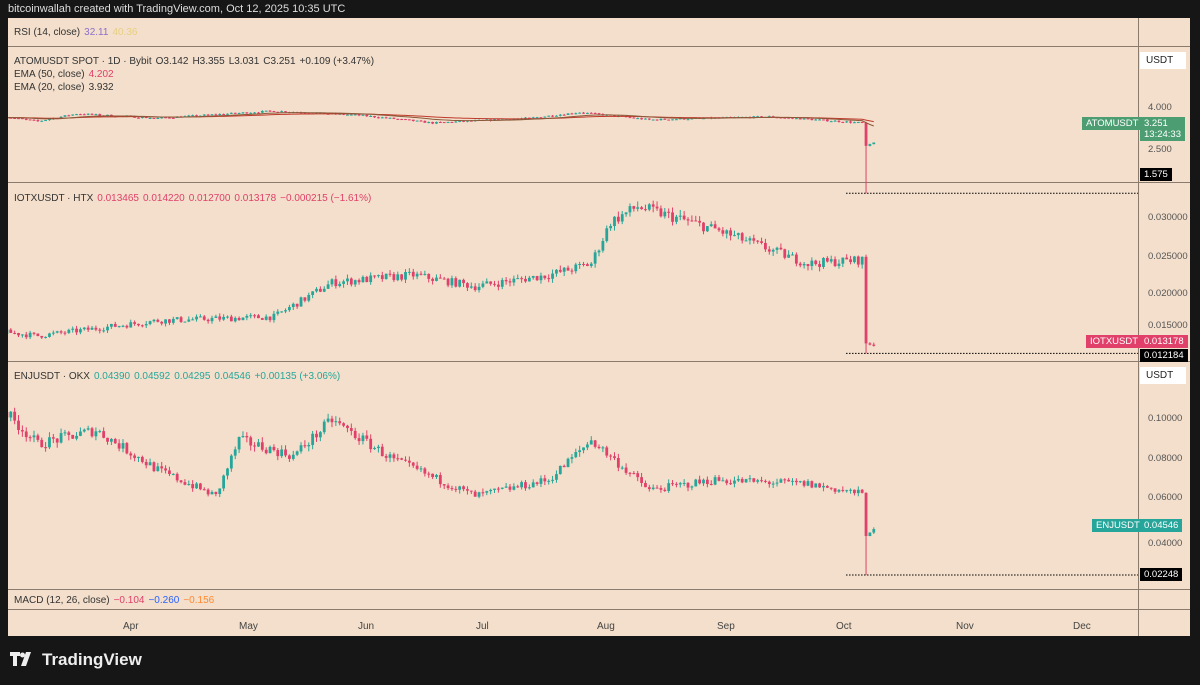 The height and width of the screenshot is (685, 1200). Describe the element at coordinates (279, 61) in the screenshot. I see `atom-close: C3.251` at that location.